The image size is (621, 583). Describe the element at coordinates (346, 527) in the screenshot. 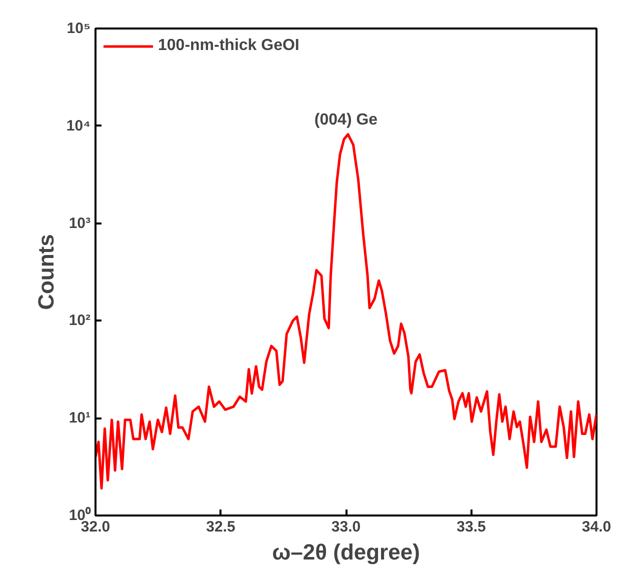

I see `x-tick-label: 33.0` at that location.